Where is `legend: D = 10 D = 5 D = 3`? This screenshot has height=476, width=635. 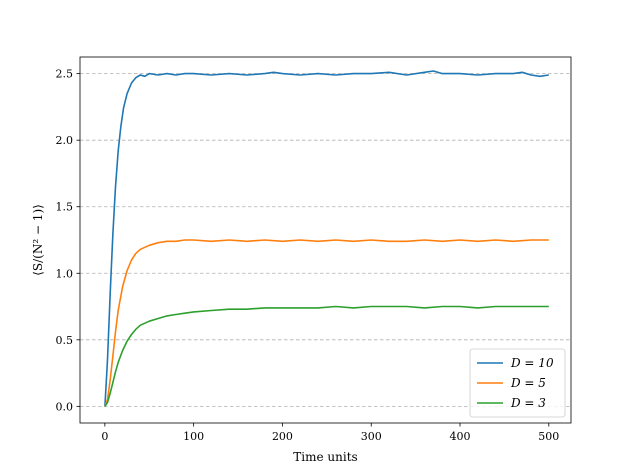
legend: D = 10 D = 5 D = 3 is located at coordinates (517, 383).